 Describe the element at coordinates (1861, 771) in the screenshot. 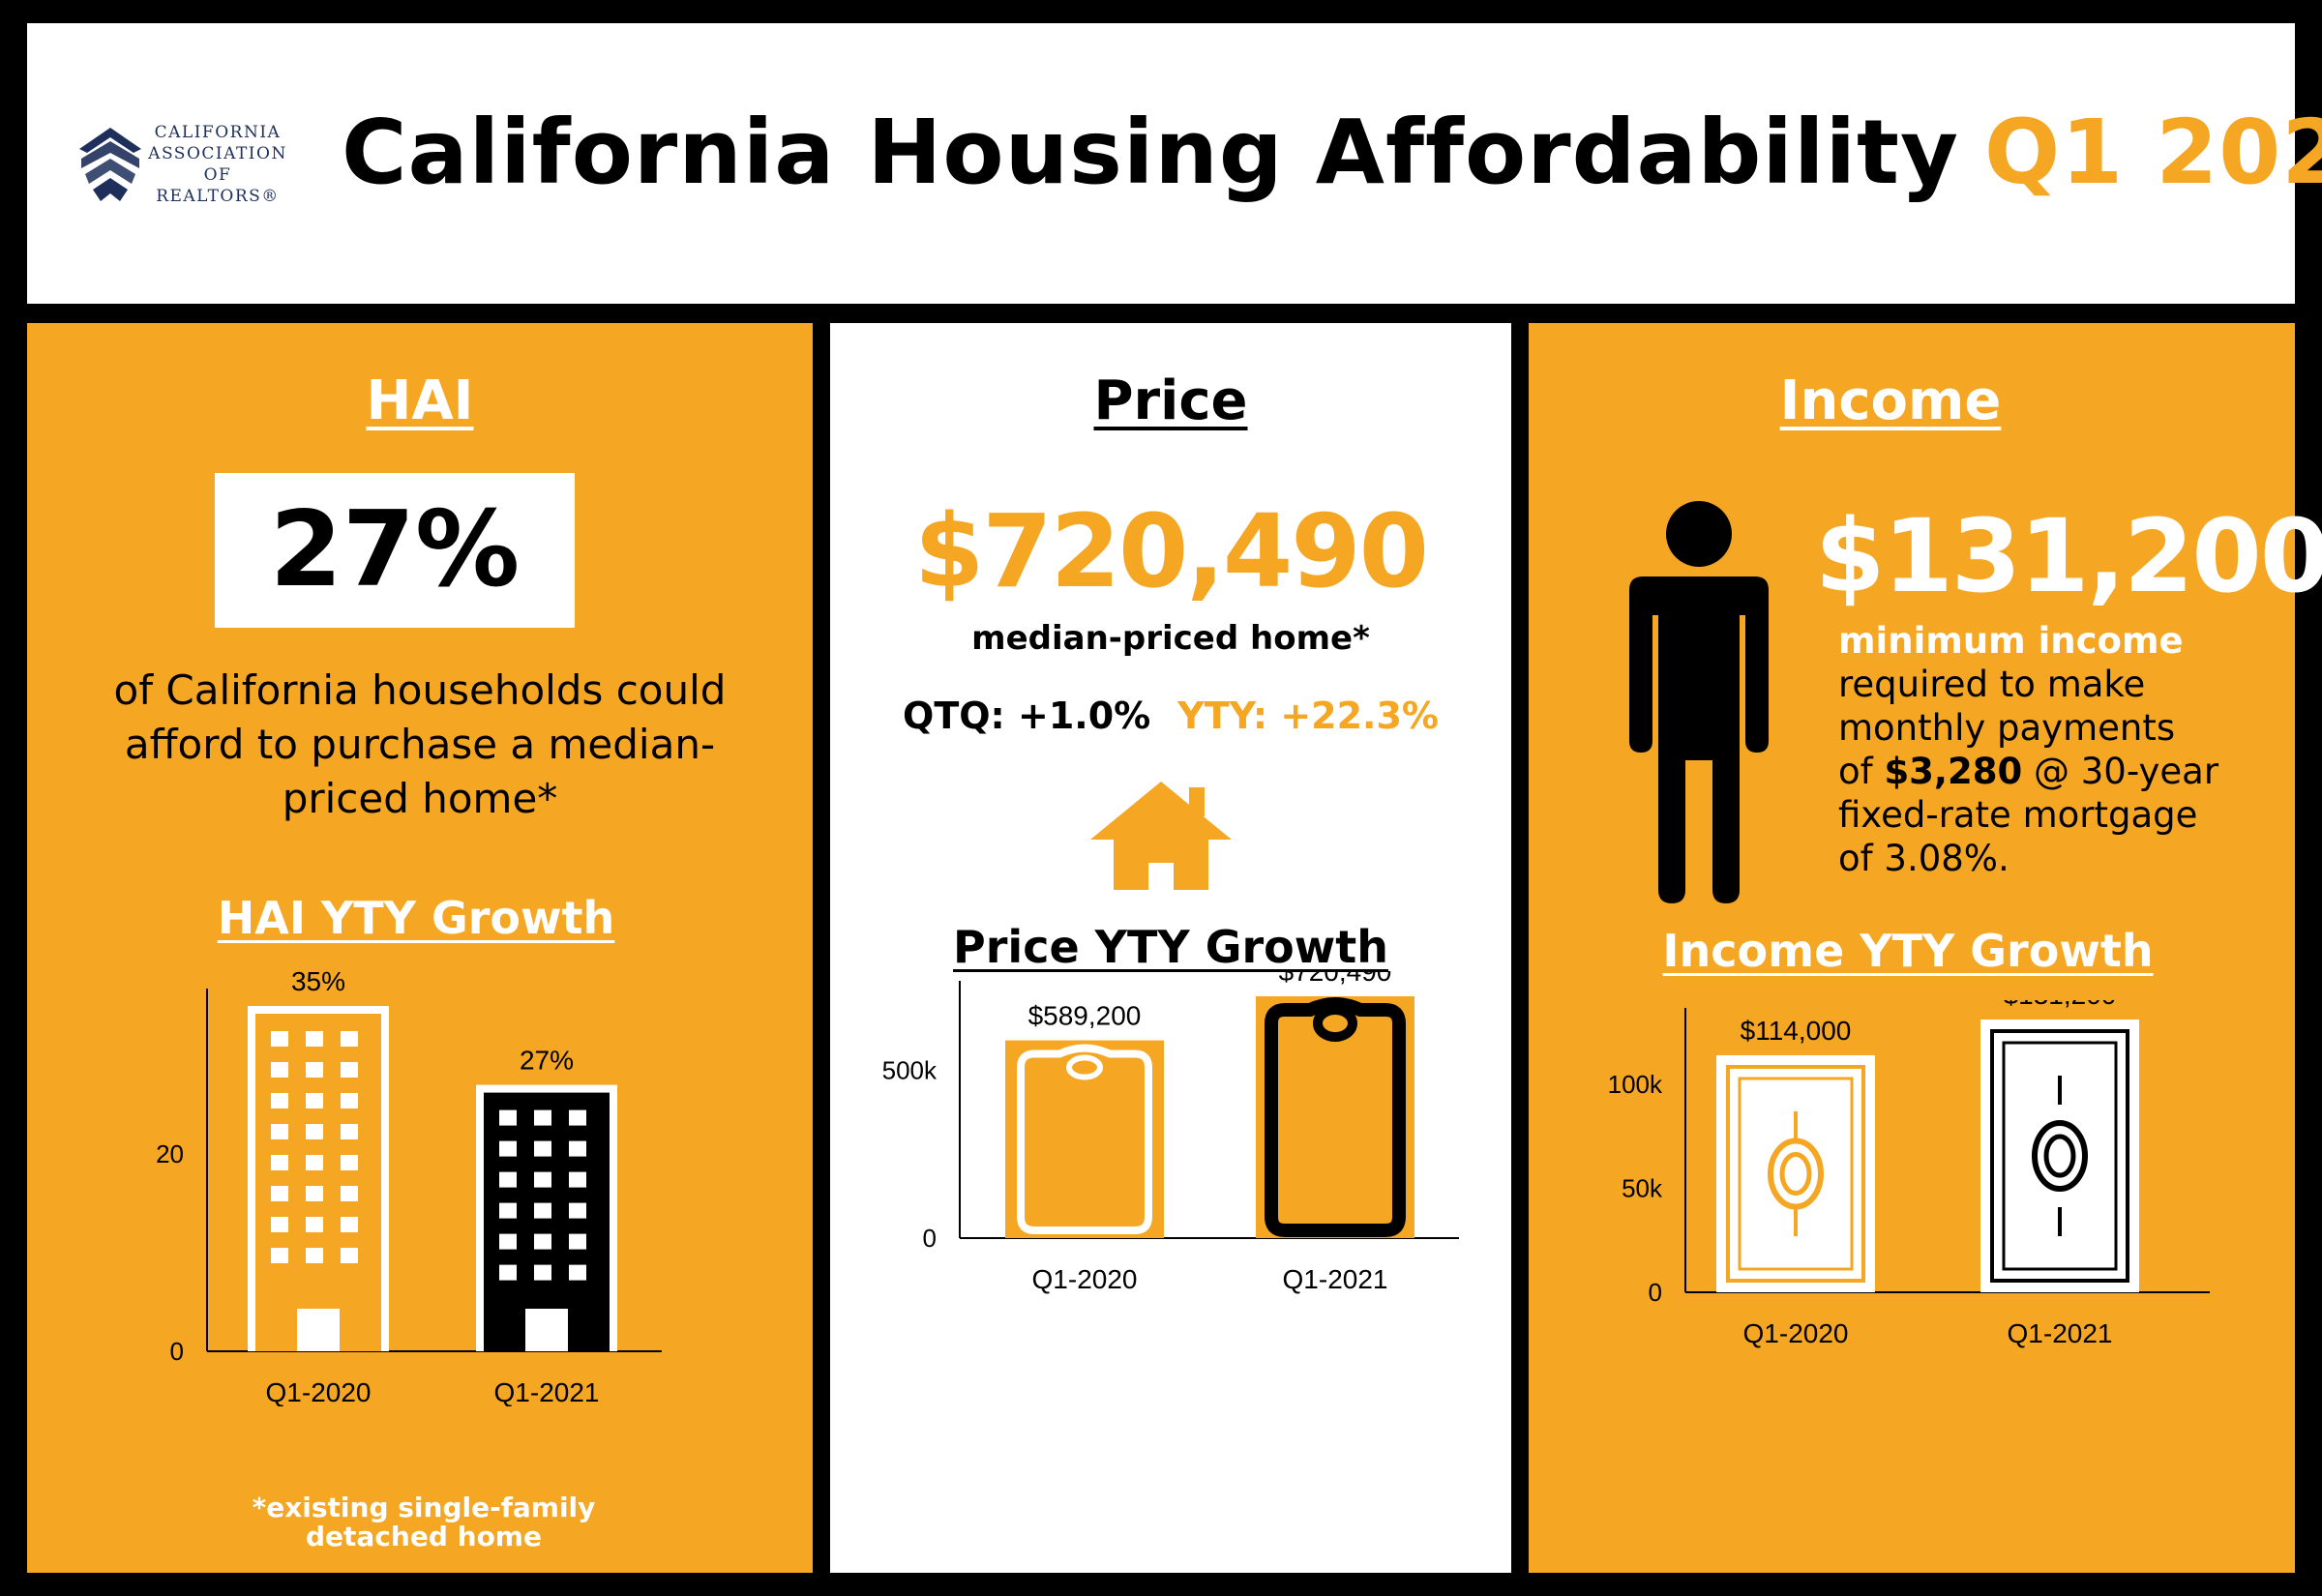

I see `income-line: of` at that location.